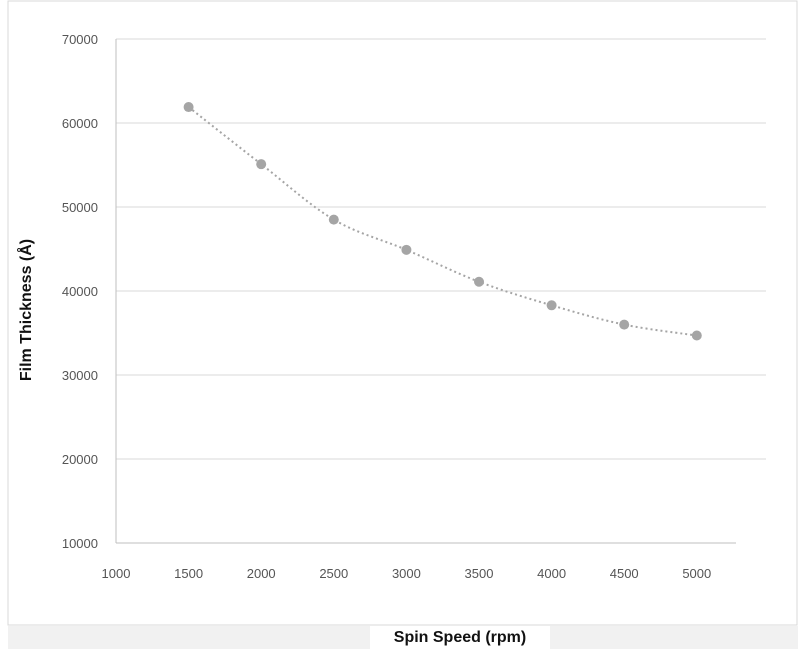 Image resolution: width=798 pixels, height=649 pixels. I want to click on y-tick-label: 30000, so click(80, 375).